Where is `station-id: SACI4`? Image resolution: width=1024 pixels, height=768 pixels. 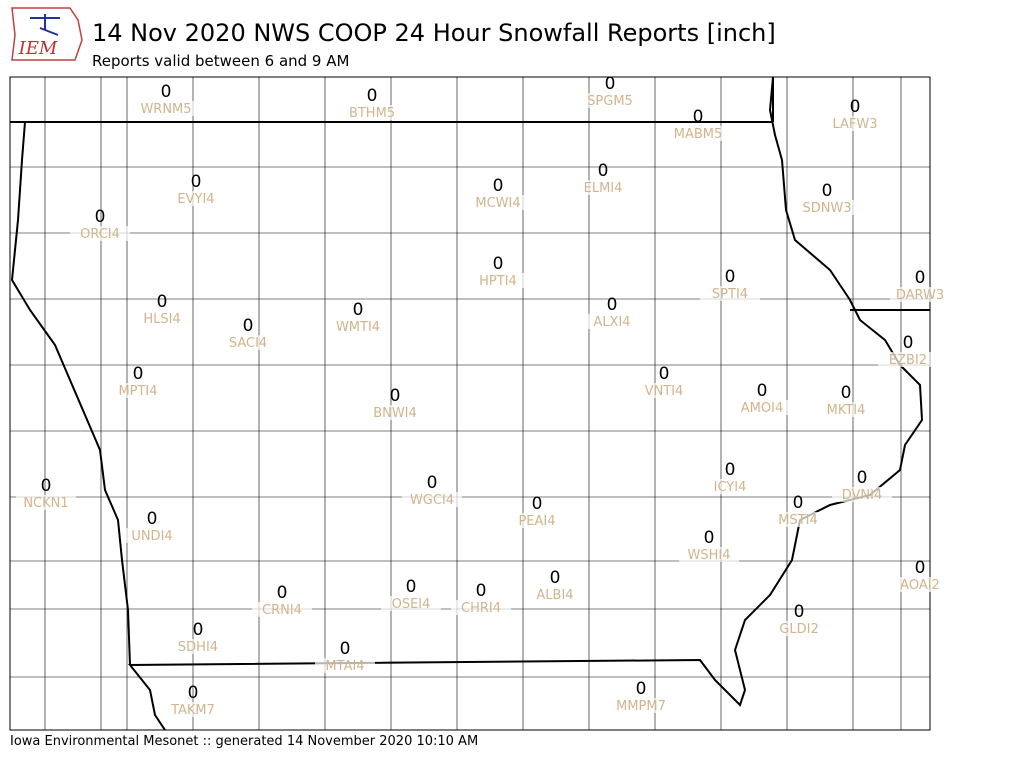 station-id: SACI4 is located at coordinates (248, 343).